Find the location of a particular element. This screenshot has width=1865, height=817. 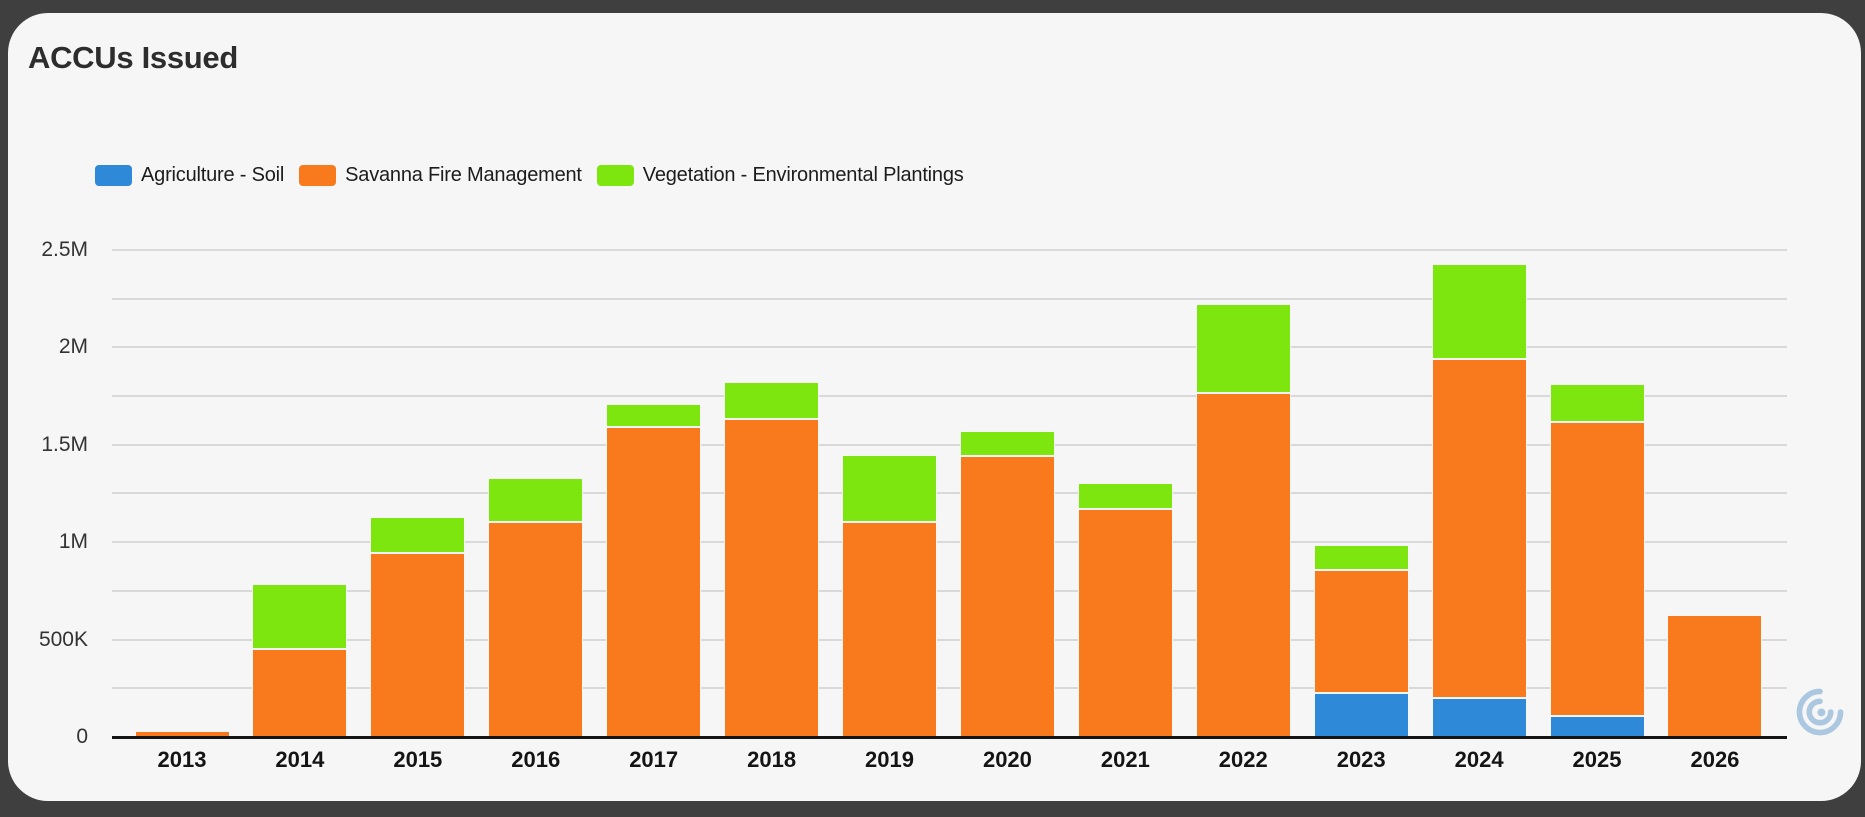

x-axis-label-2018: 2018 is located at coordinates (772, 759).